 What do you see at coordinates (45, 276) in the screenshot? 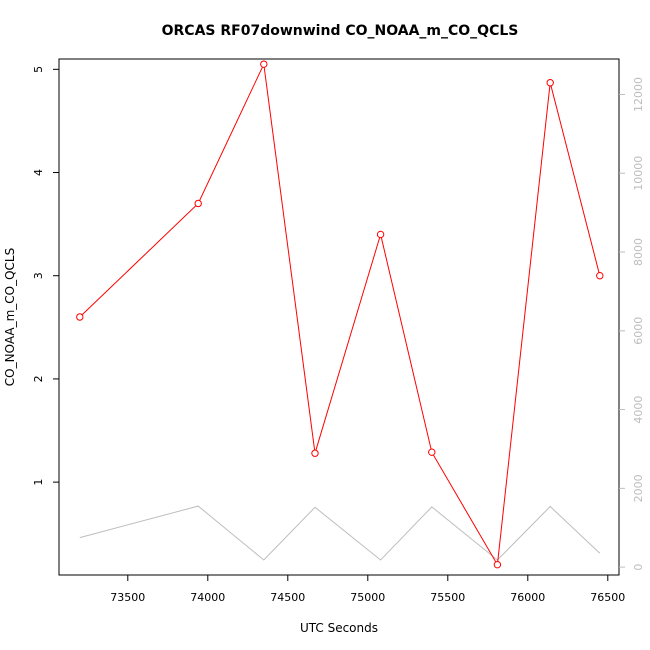
I see `y-axis: 1 2 3 4 5` at bounding box center [45, 276].